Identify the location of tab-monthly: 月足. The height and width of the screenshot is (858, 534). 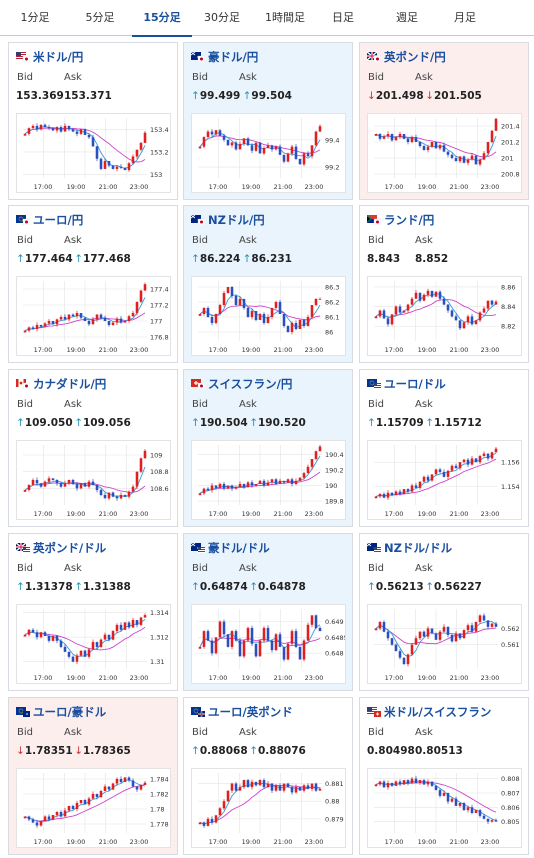
(465, 17).